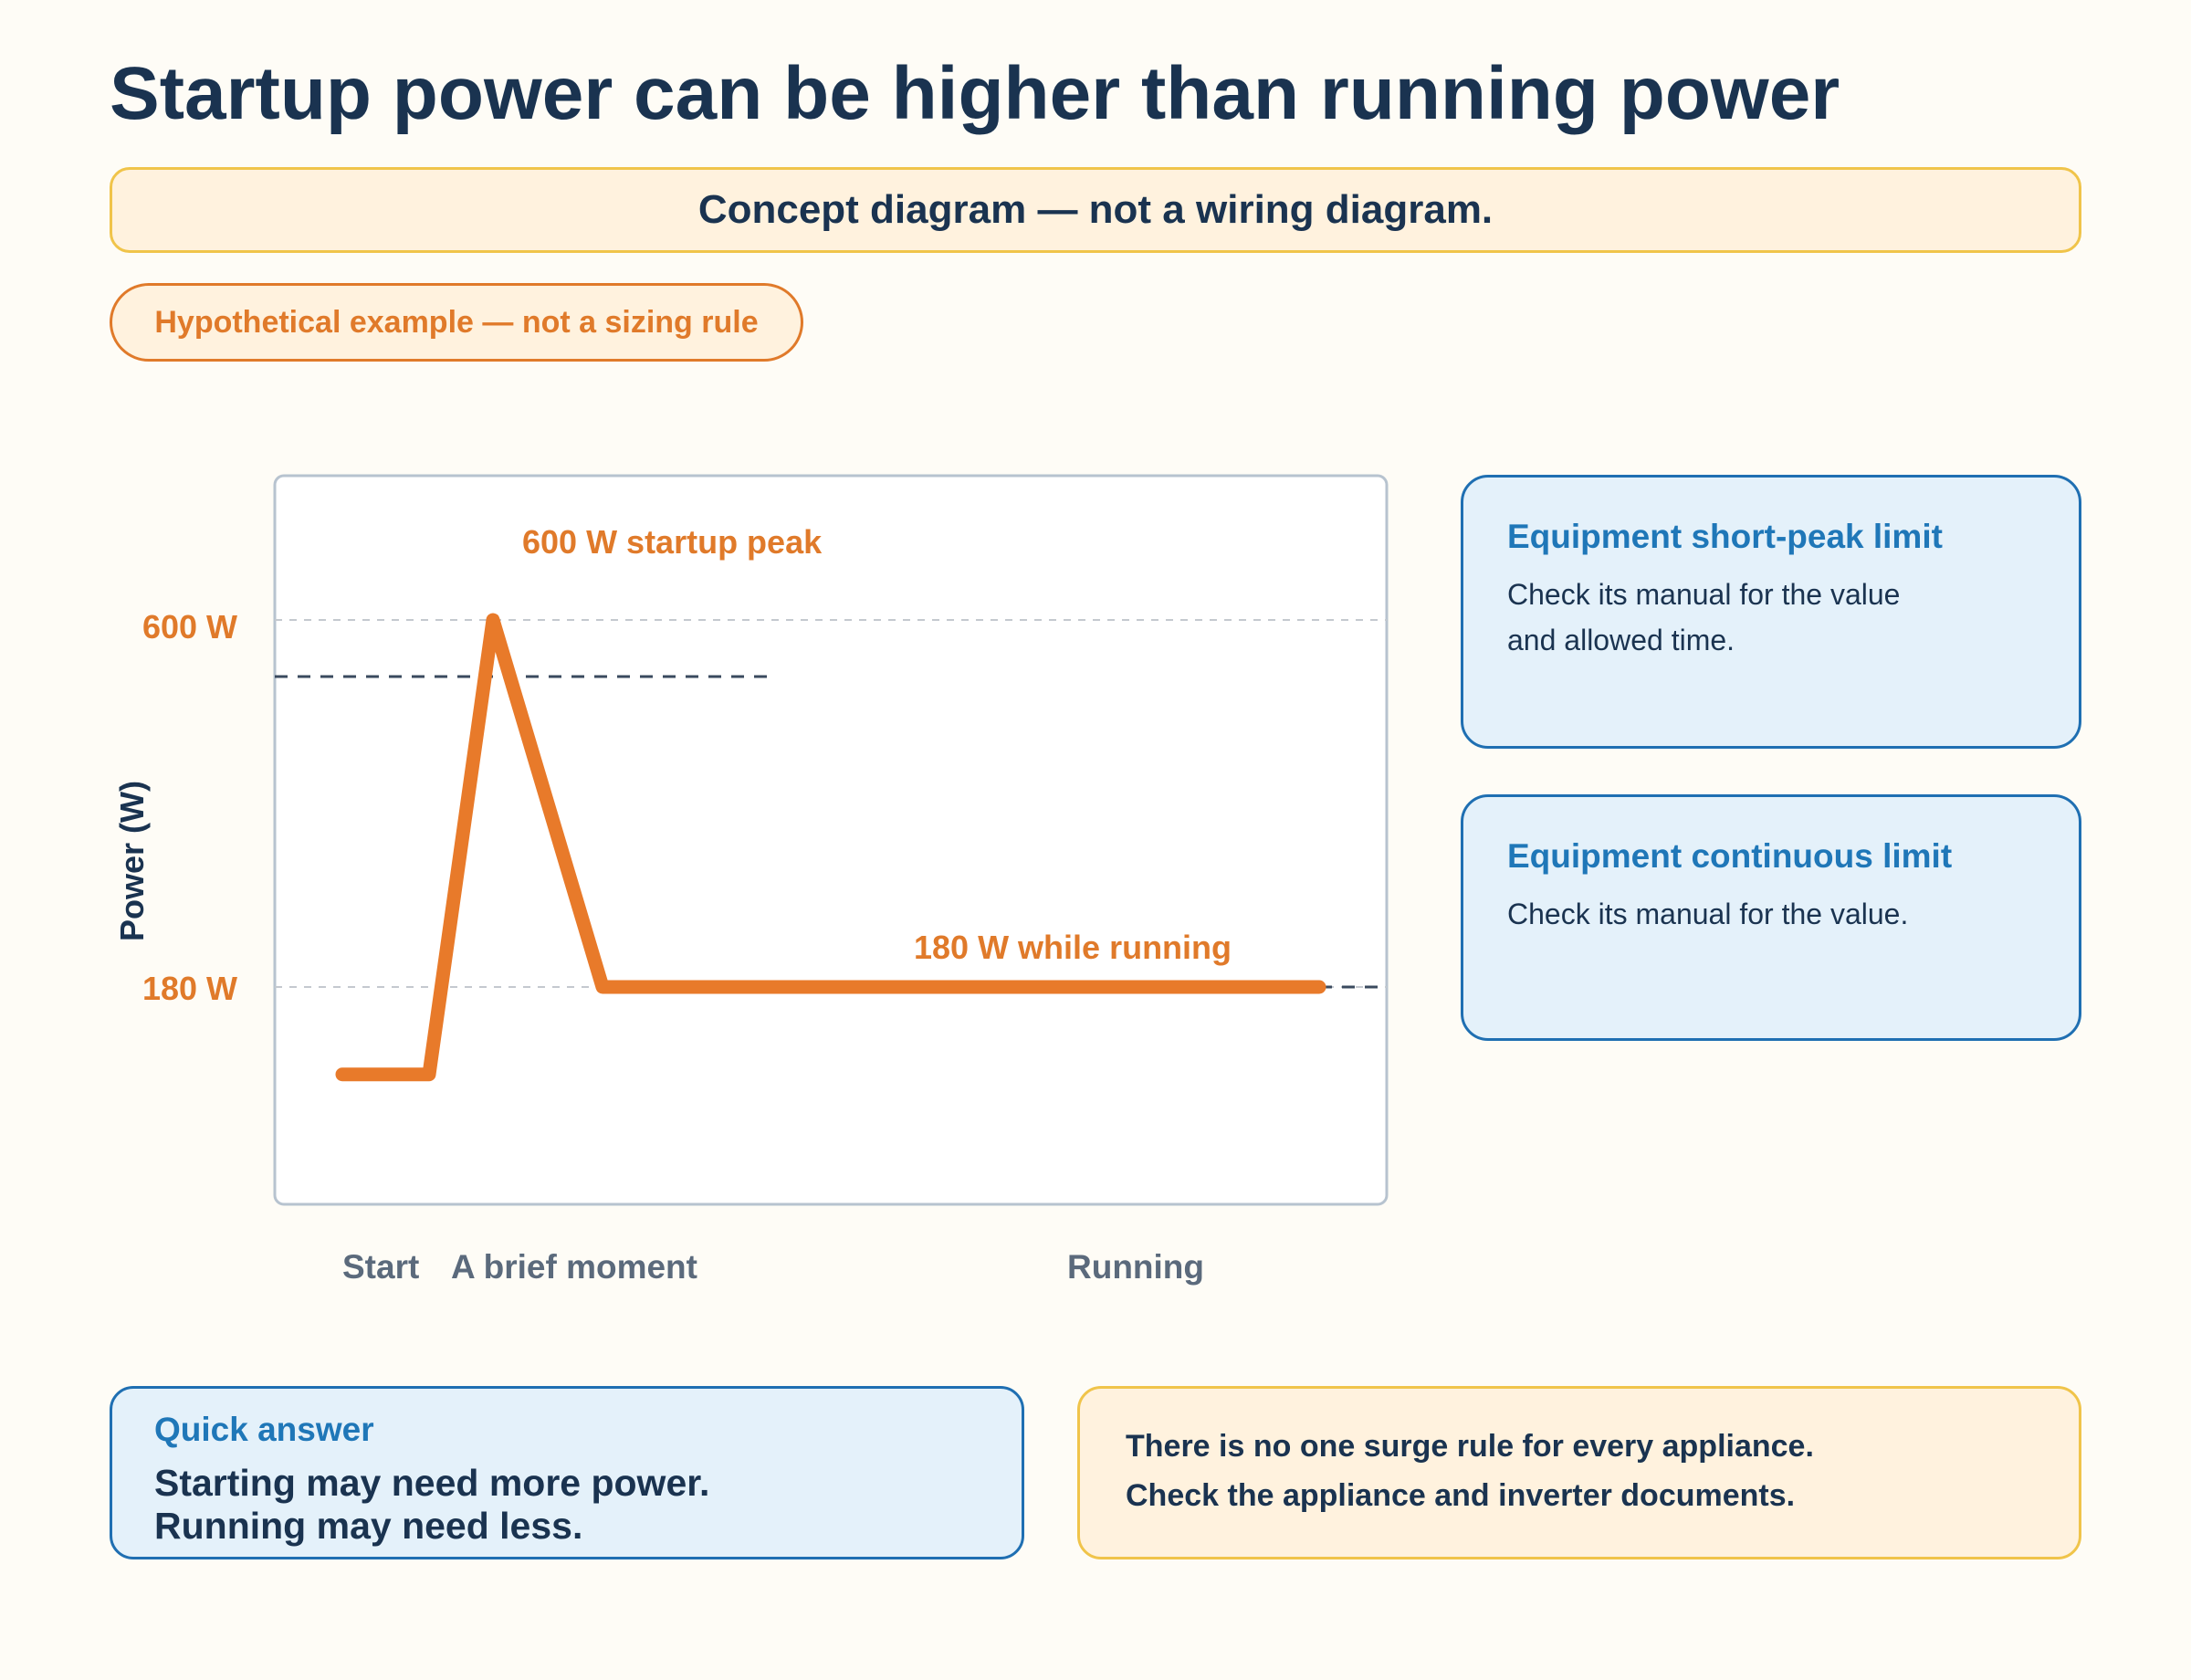 This screenshot has width=2191, height=1680. I want to click on x-label-running: Running, so click(1135, 1267).